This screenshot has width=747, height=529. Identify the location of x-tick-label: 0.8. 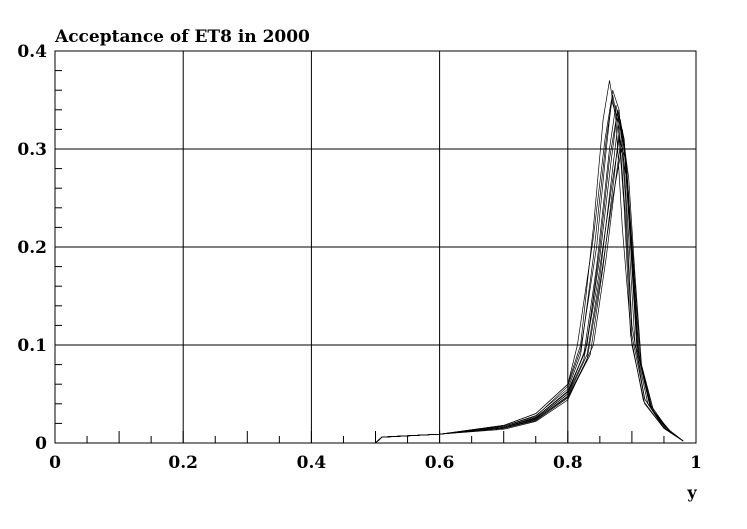
(568, 463).